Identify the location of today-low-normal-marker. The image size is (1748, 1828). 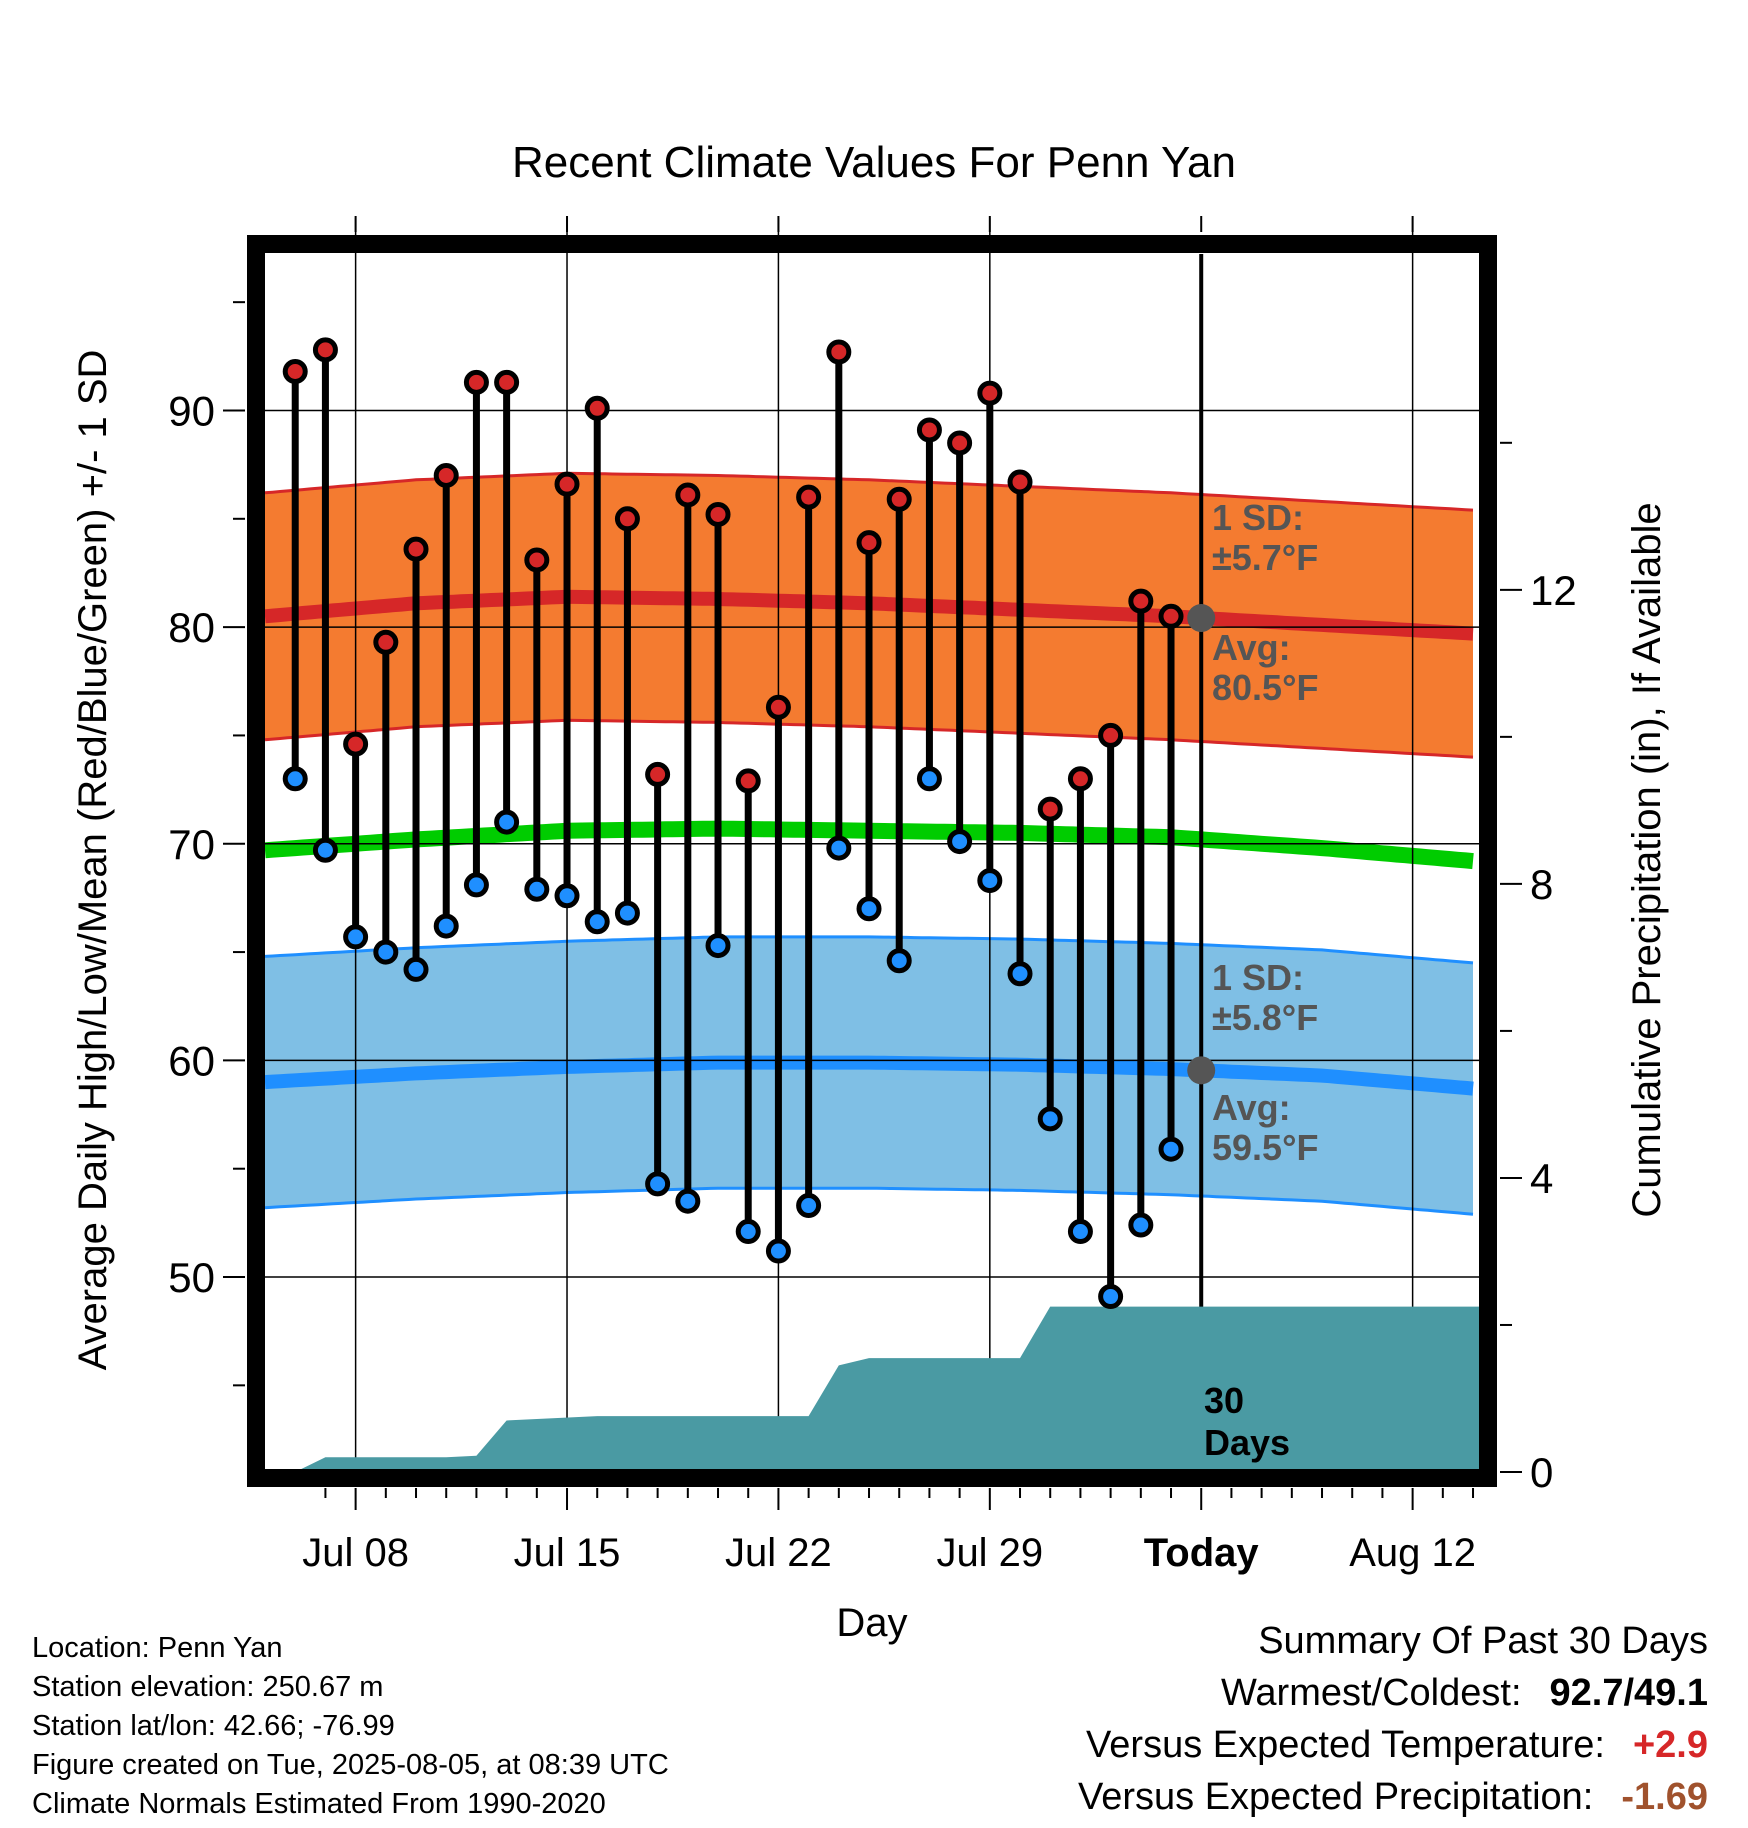
(1201, 1070).